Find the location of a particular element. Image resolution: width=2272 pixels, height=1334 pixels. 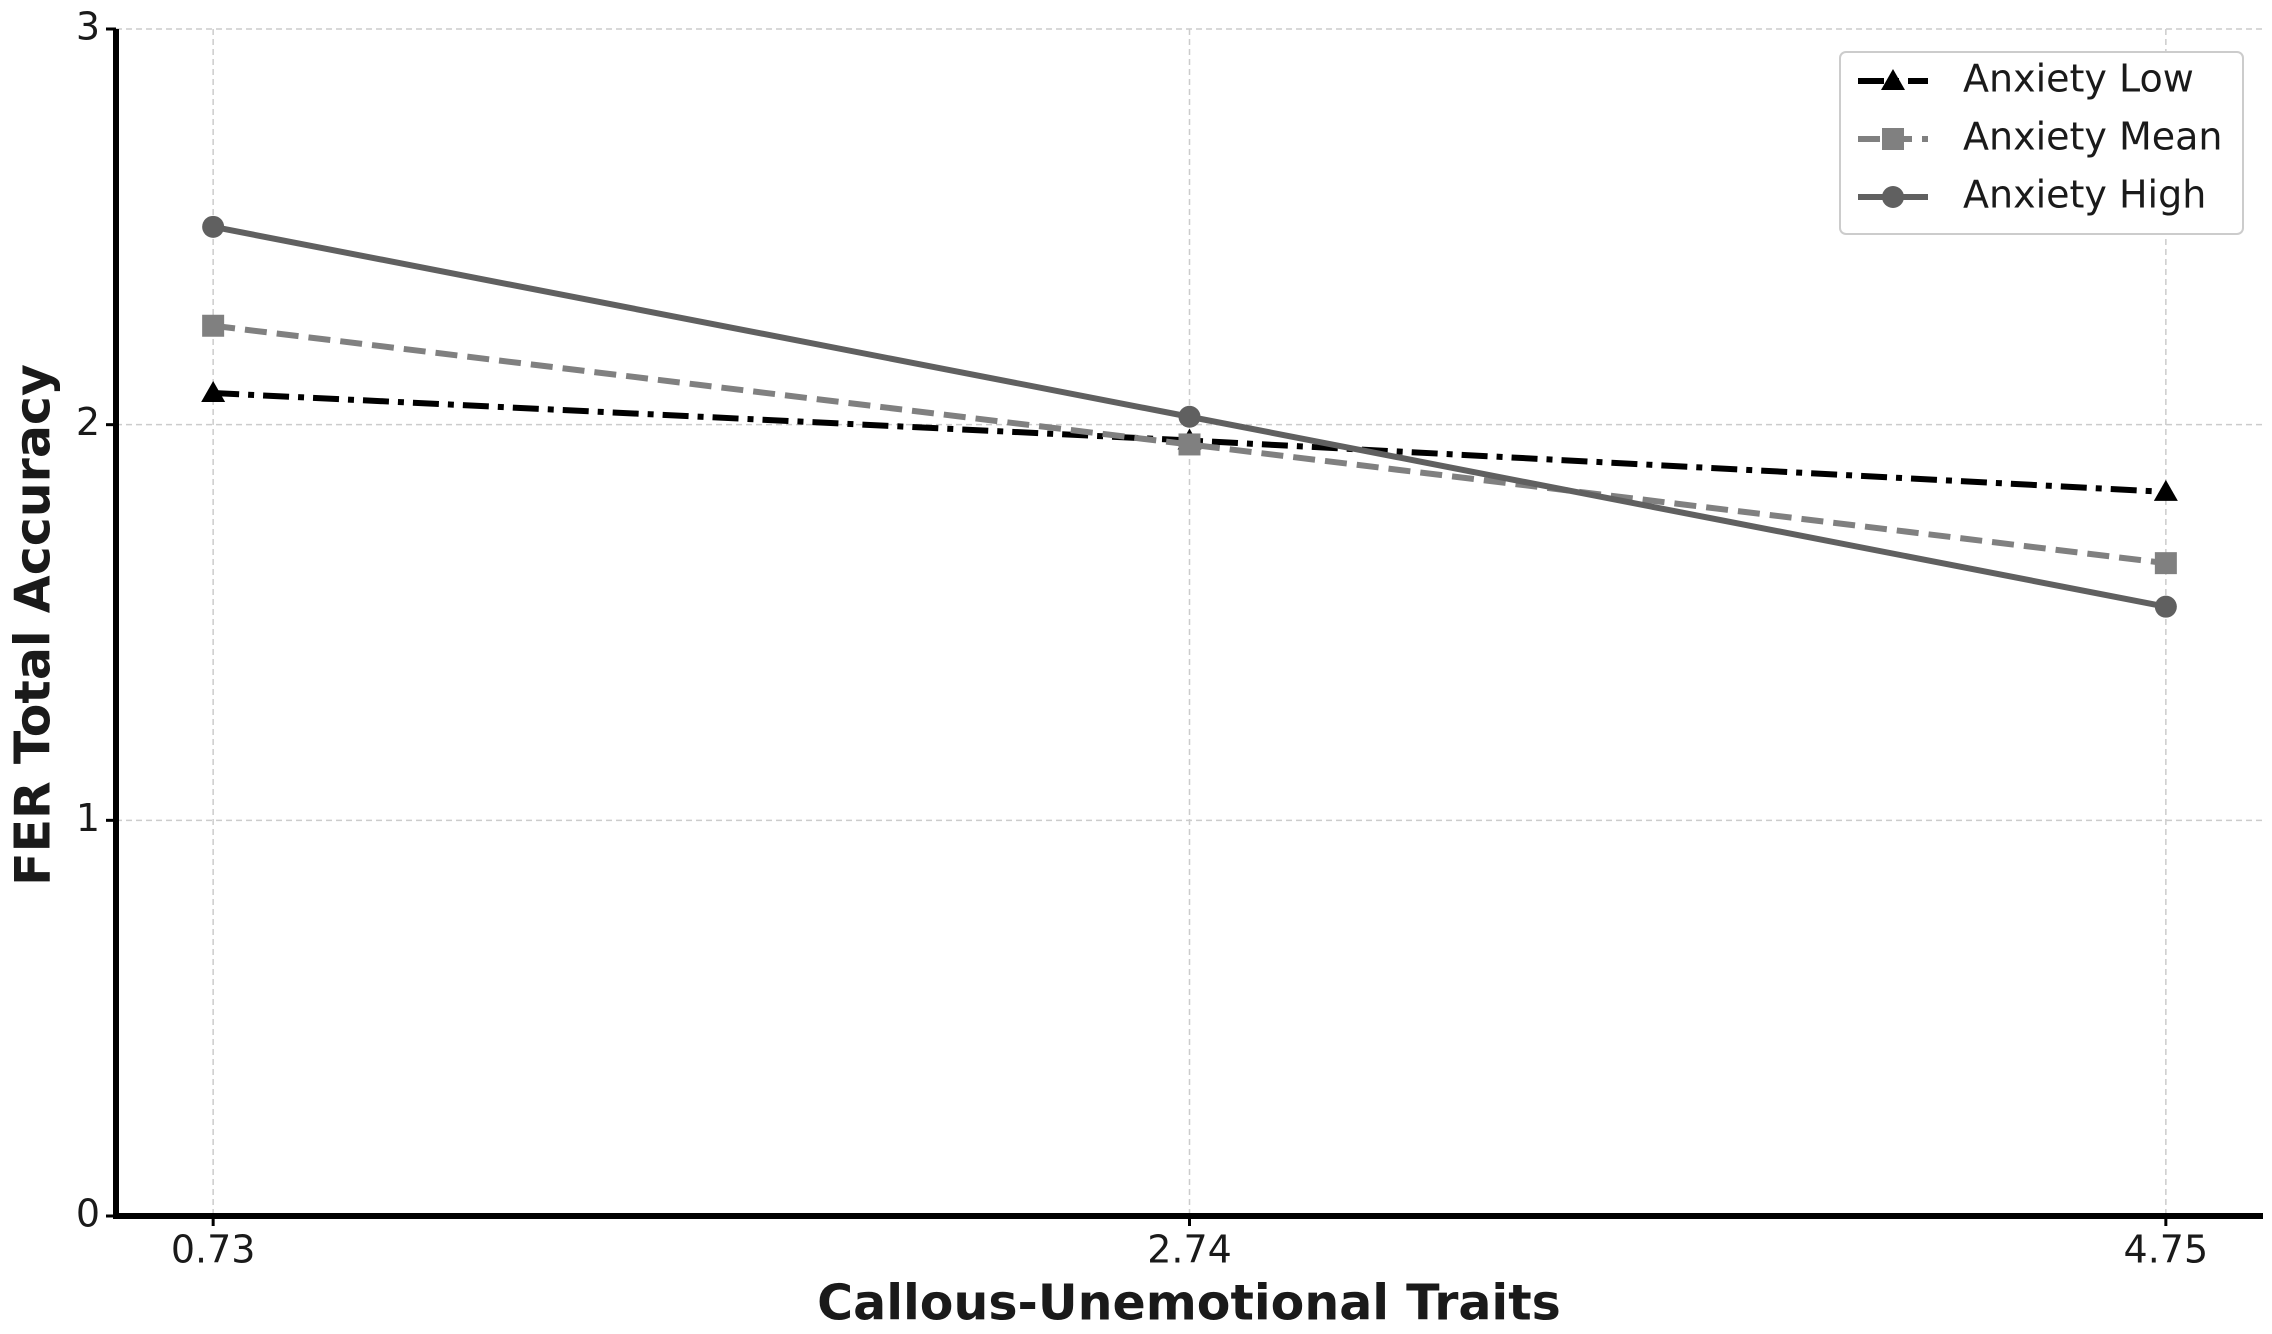

y-tick-label: 2 is located at coordinates (88, 422).